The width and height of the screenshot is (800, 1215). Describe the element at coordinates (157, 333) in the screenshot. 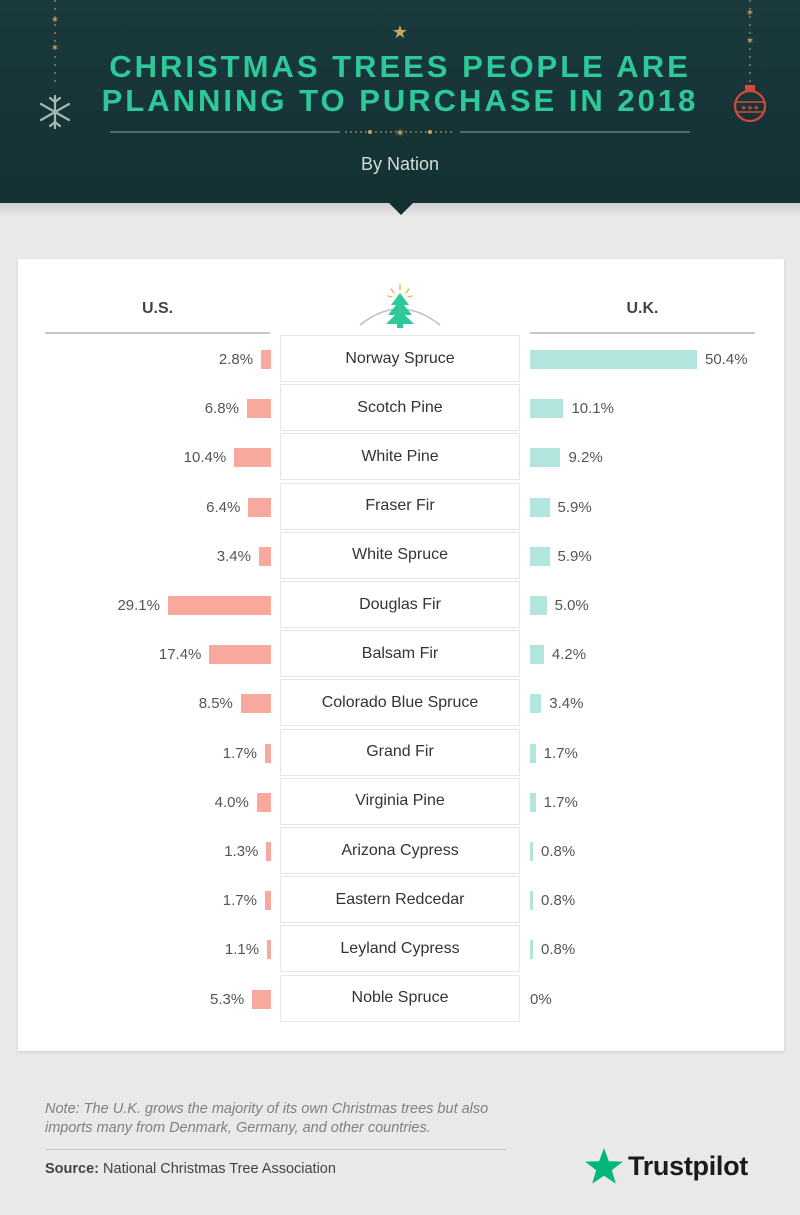

I see `us-header-rule` at that location.